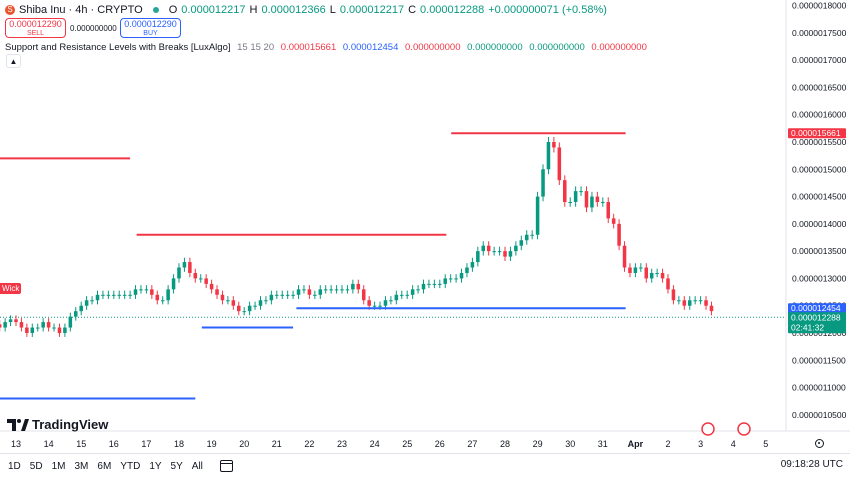  I want to click on y-tick-label: 0.0000016000, so click(819, 115).